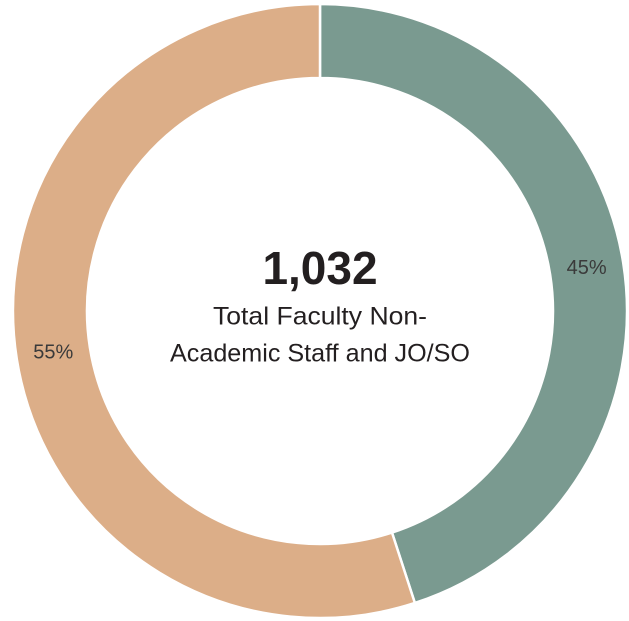 The width and height of the screenshot is (629, 621). Describe the element at coordinates (587, 268) in the screenshot. I see `value-label: 45%` at that location.